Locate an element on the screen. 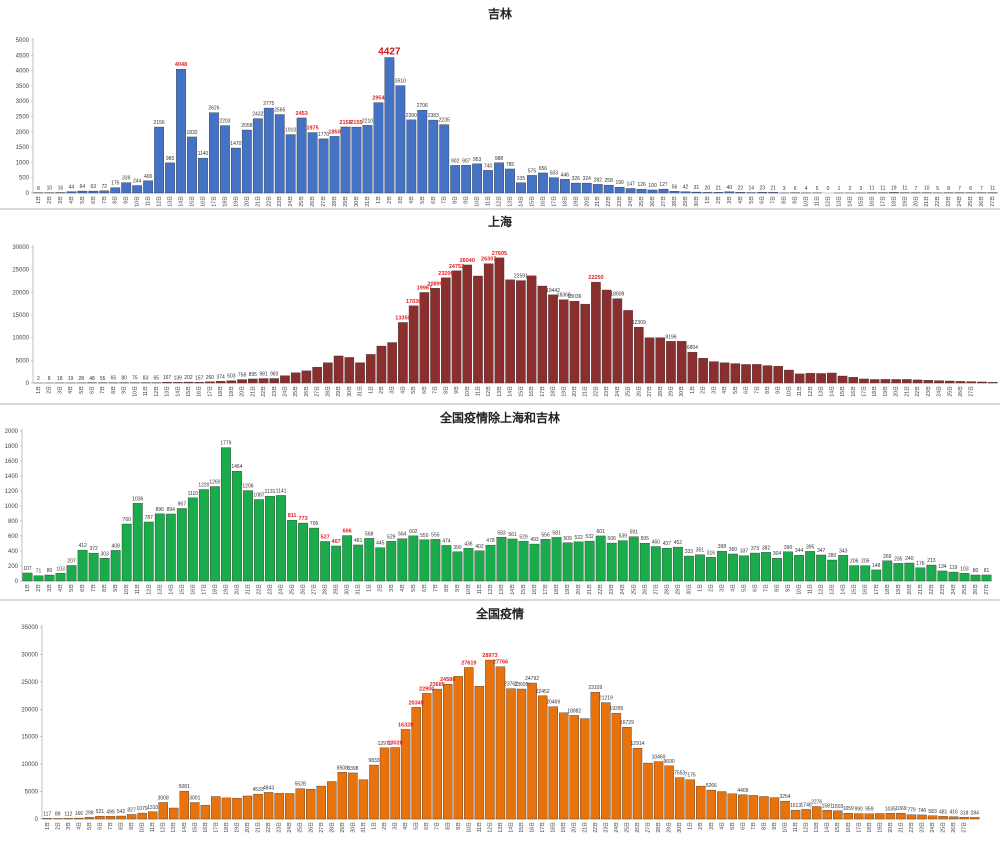 The width and height of the screenshot is (1000, 844). x-tick-label: 14日 is located at coordinates (182, 201).